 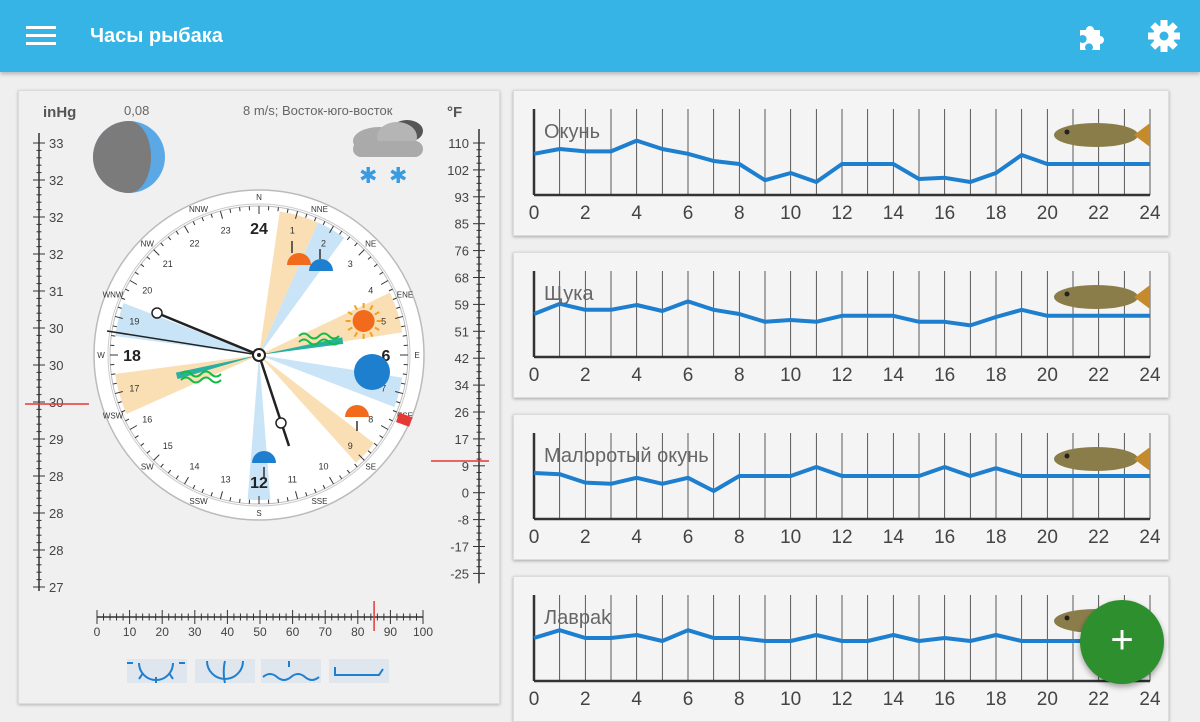 I want to click on direction-label: SW, so click(x=147, y=467).